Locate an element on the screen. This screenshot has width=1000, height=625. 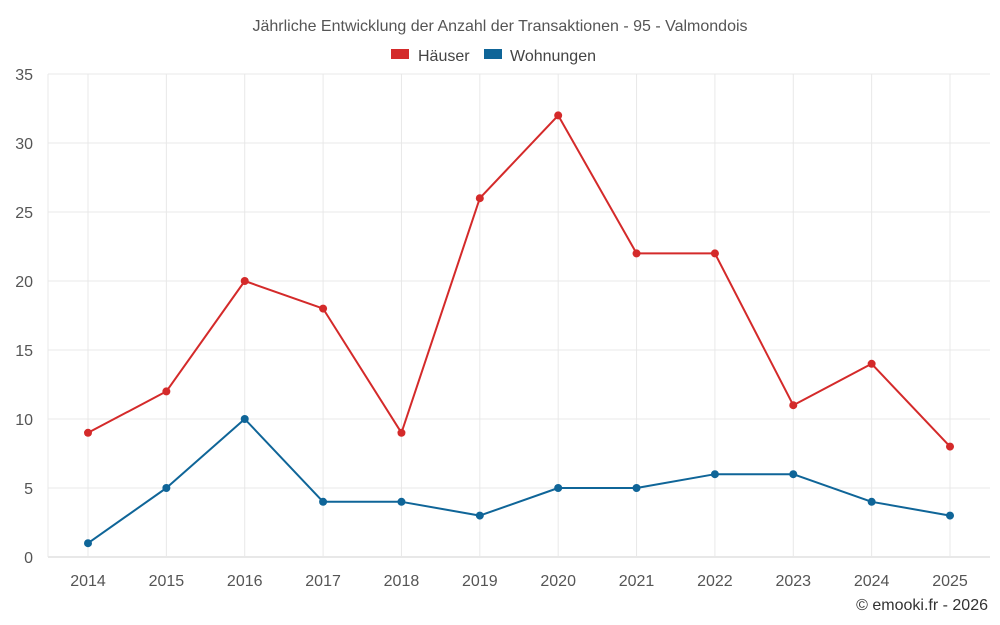
x-tick-label: 2021 is located at coordinates (637, 581).